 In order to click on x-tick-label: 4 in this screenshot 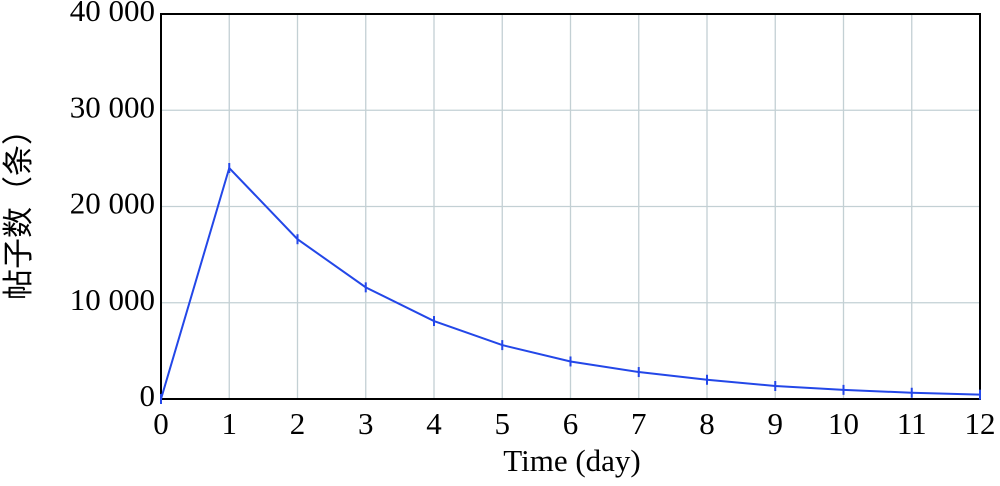, I will do `click(434, 423)`.